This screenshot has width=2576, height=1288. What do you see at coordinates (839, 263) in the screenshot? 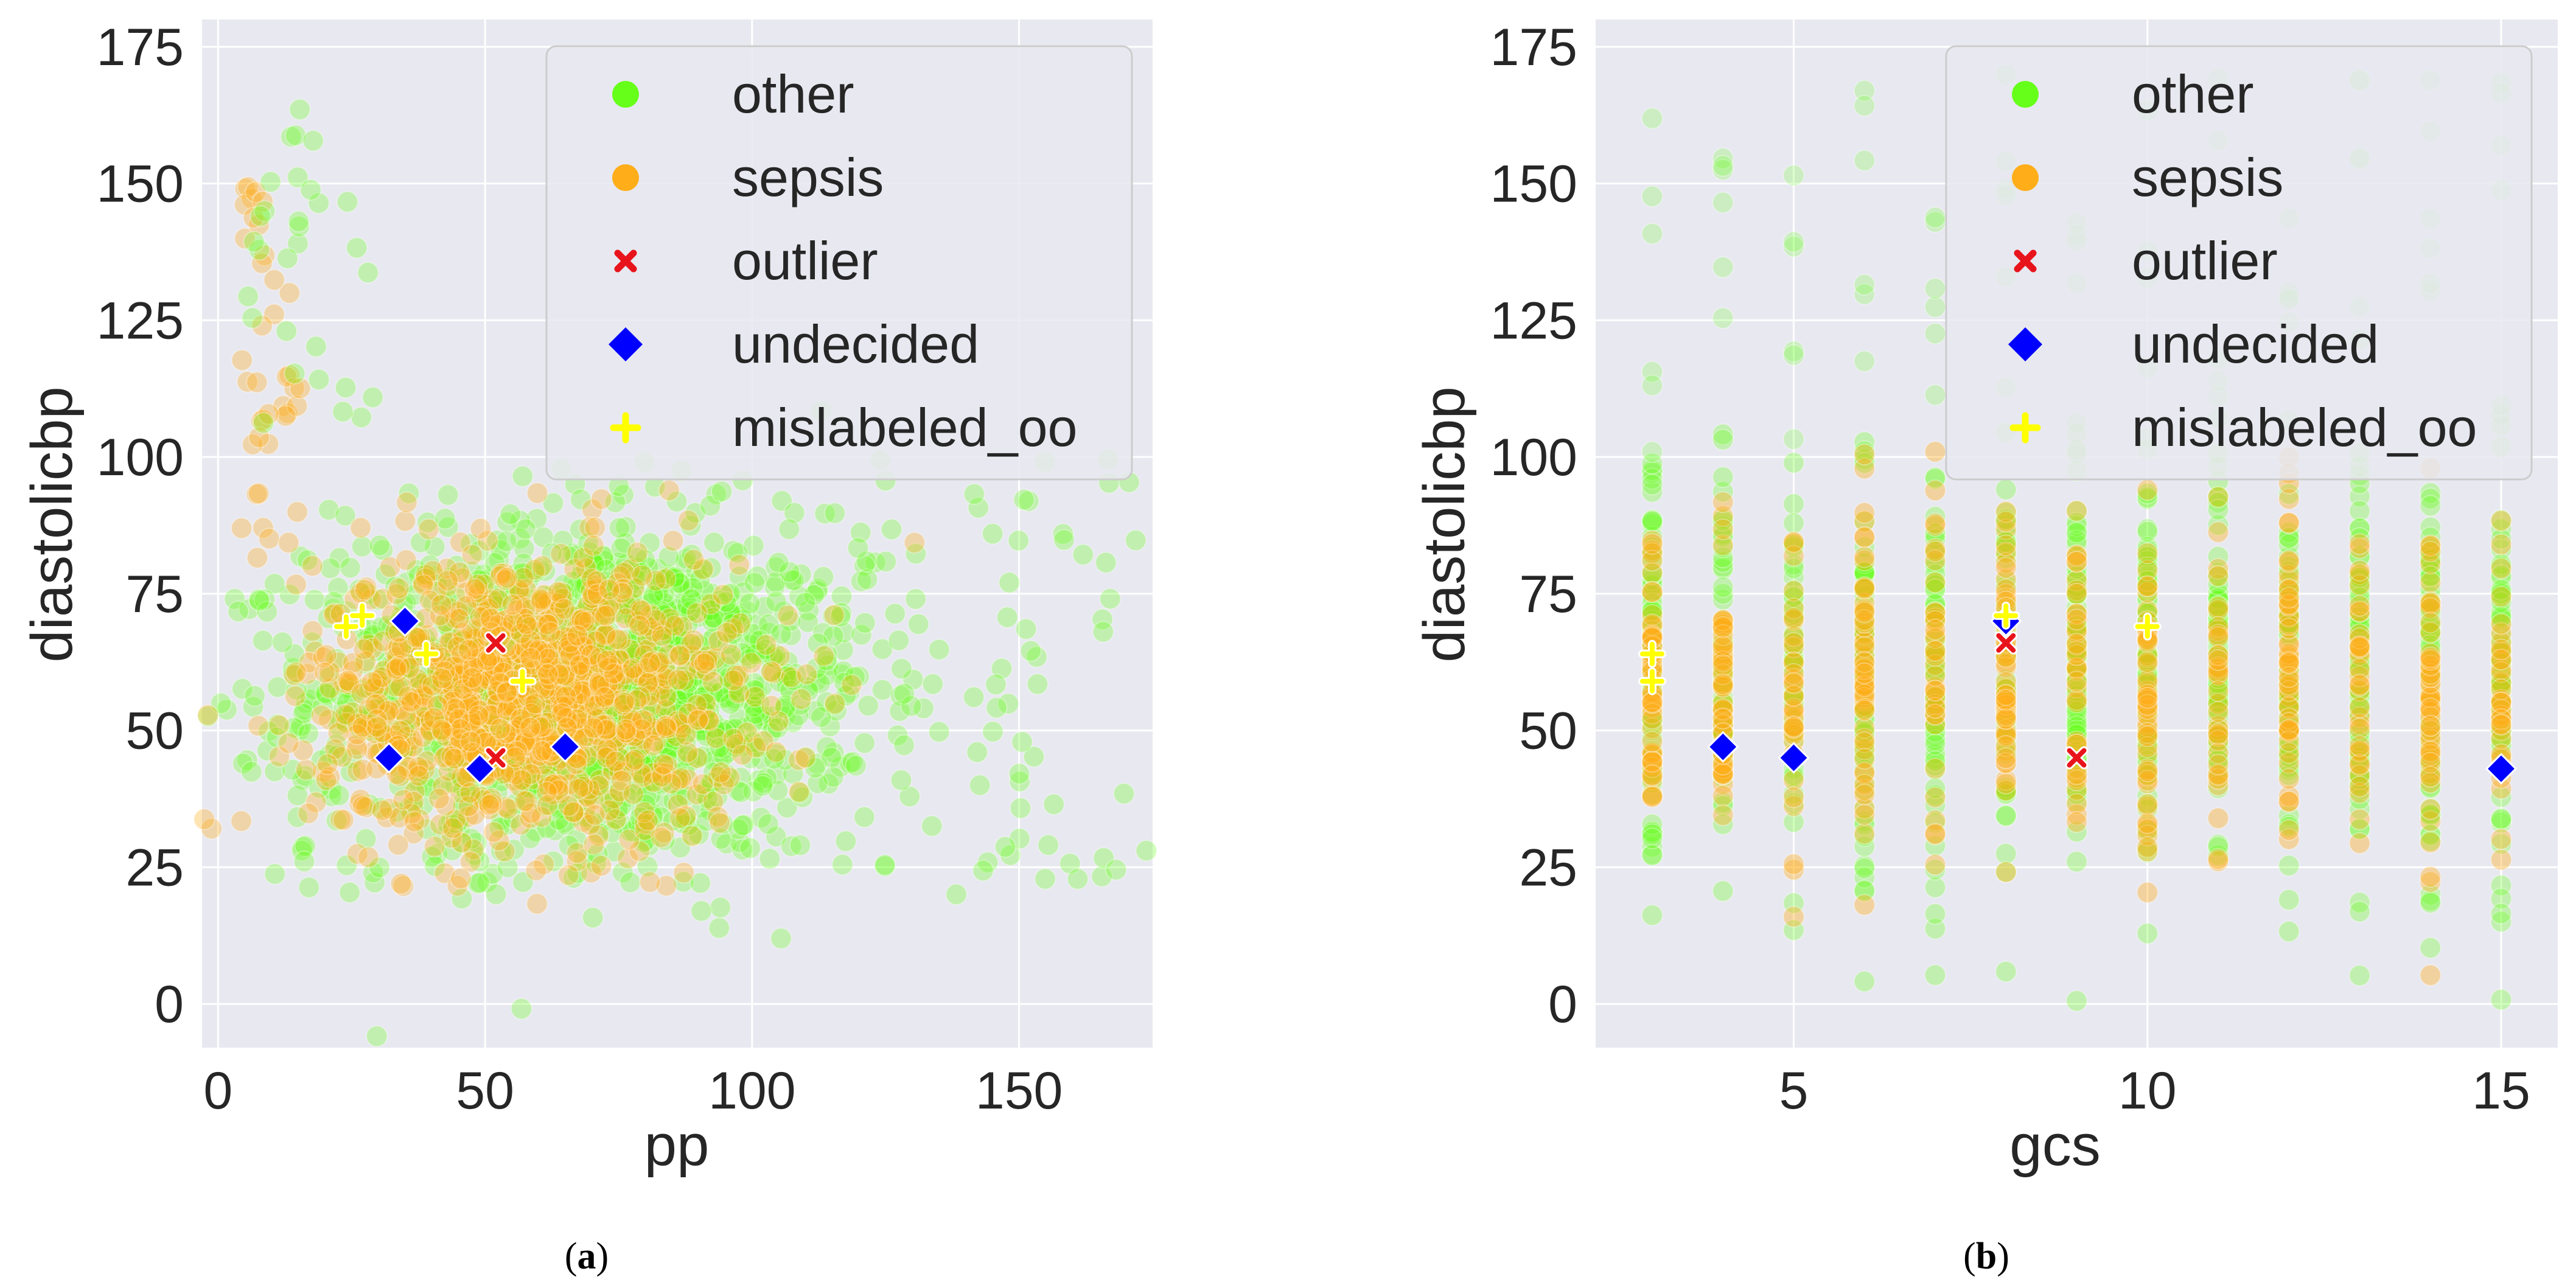
I see `legend-a: other sepsis outlier undecided mislabeled_oo` at bounding box center [839, 263].